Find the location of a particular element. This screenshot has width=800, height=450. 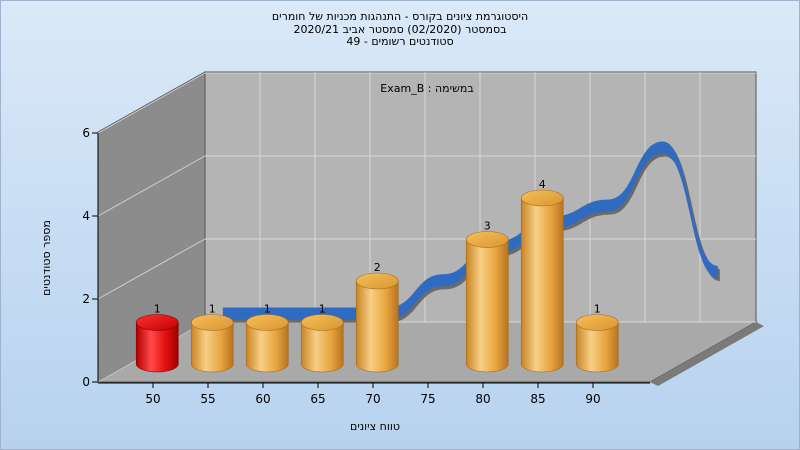

data-label: 4 is located at coordinates (542, 184).